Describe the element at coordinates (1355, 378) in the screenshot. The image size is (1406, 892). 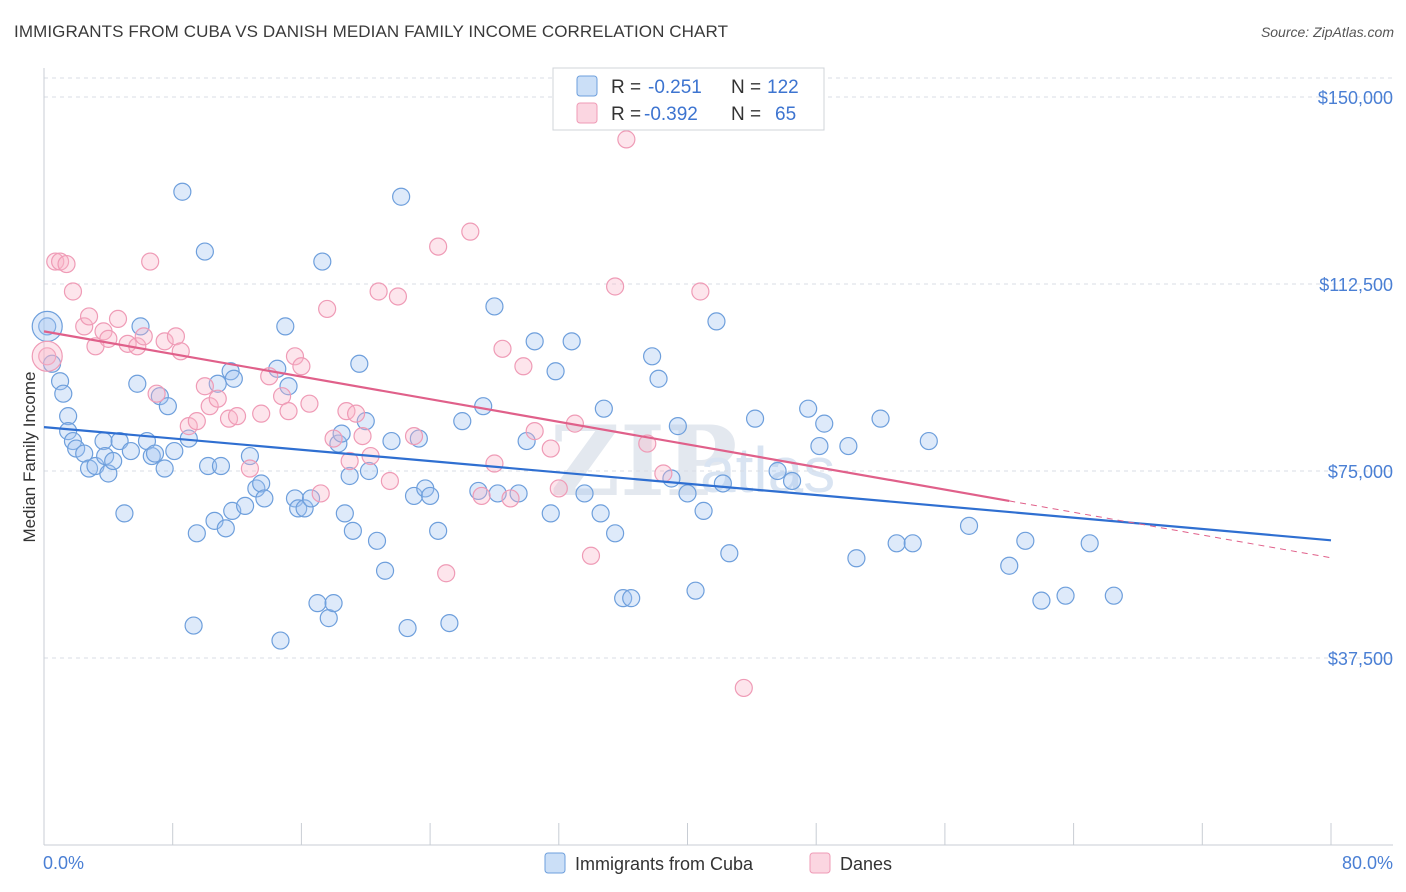
I see `y-tick-labels: $37,500 $75,000 $112,500 $150,000` at that location.